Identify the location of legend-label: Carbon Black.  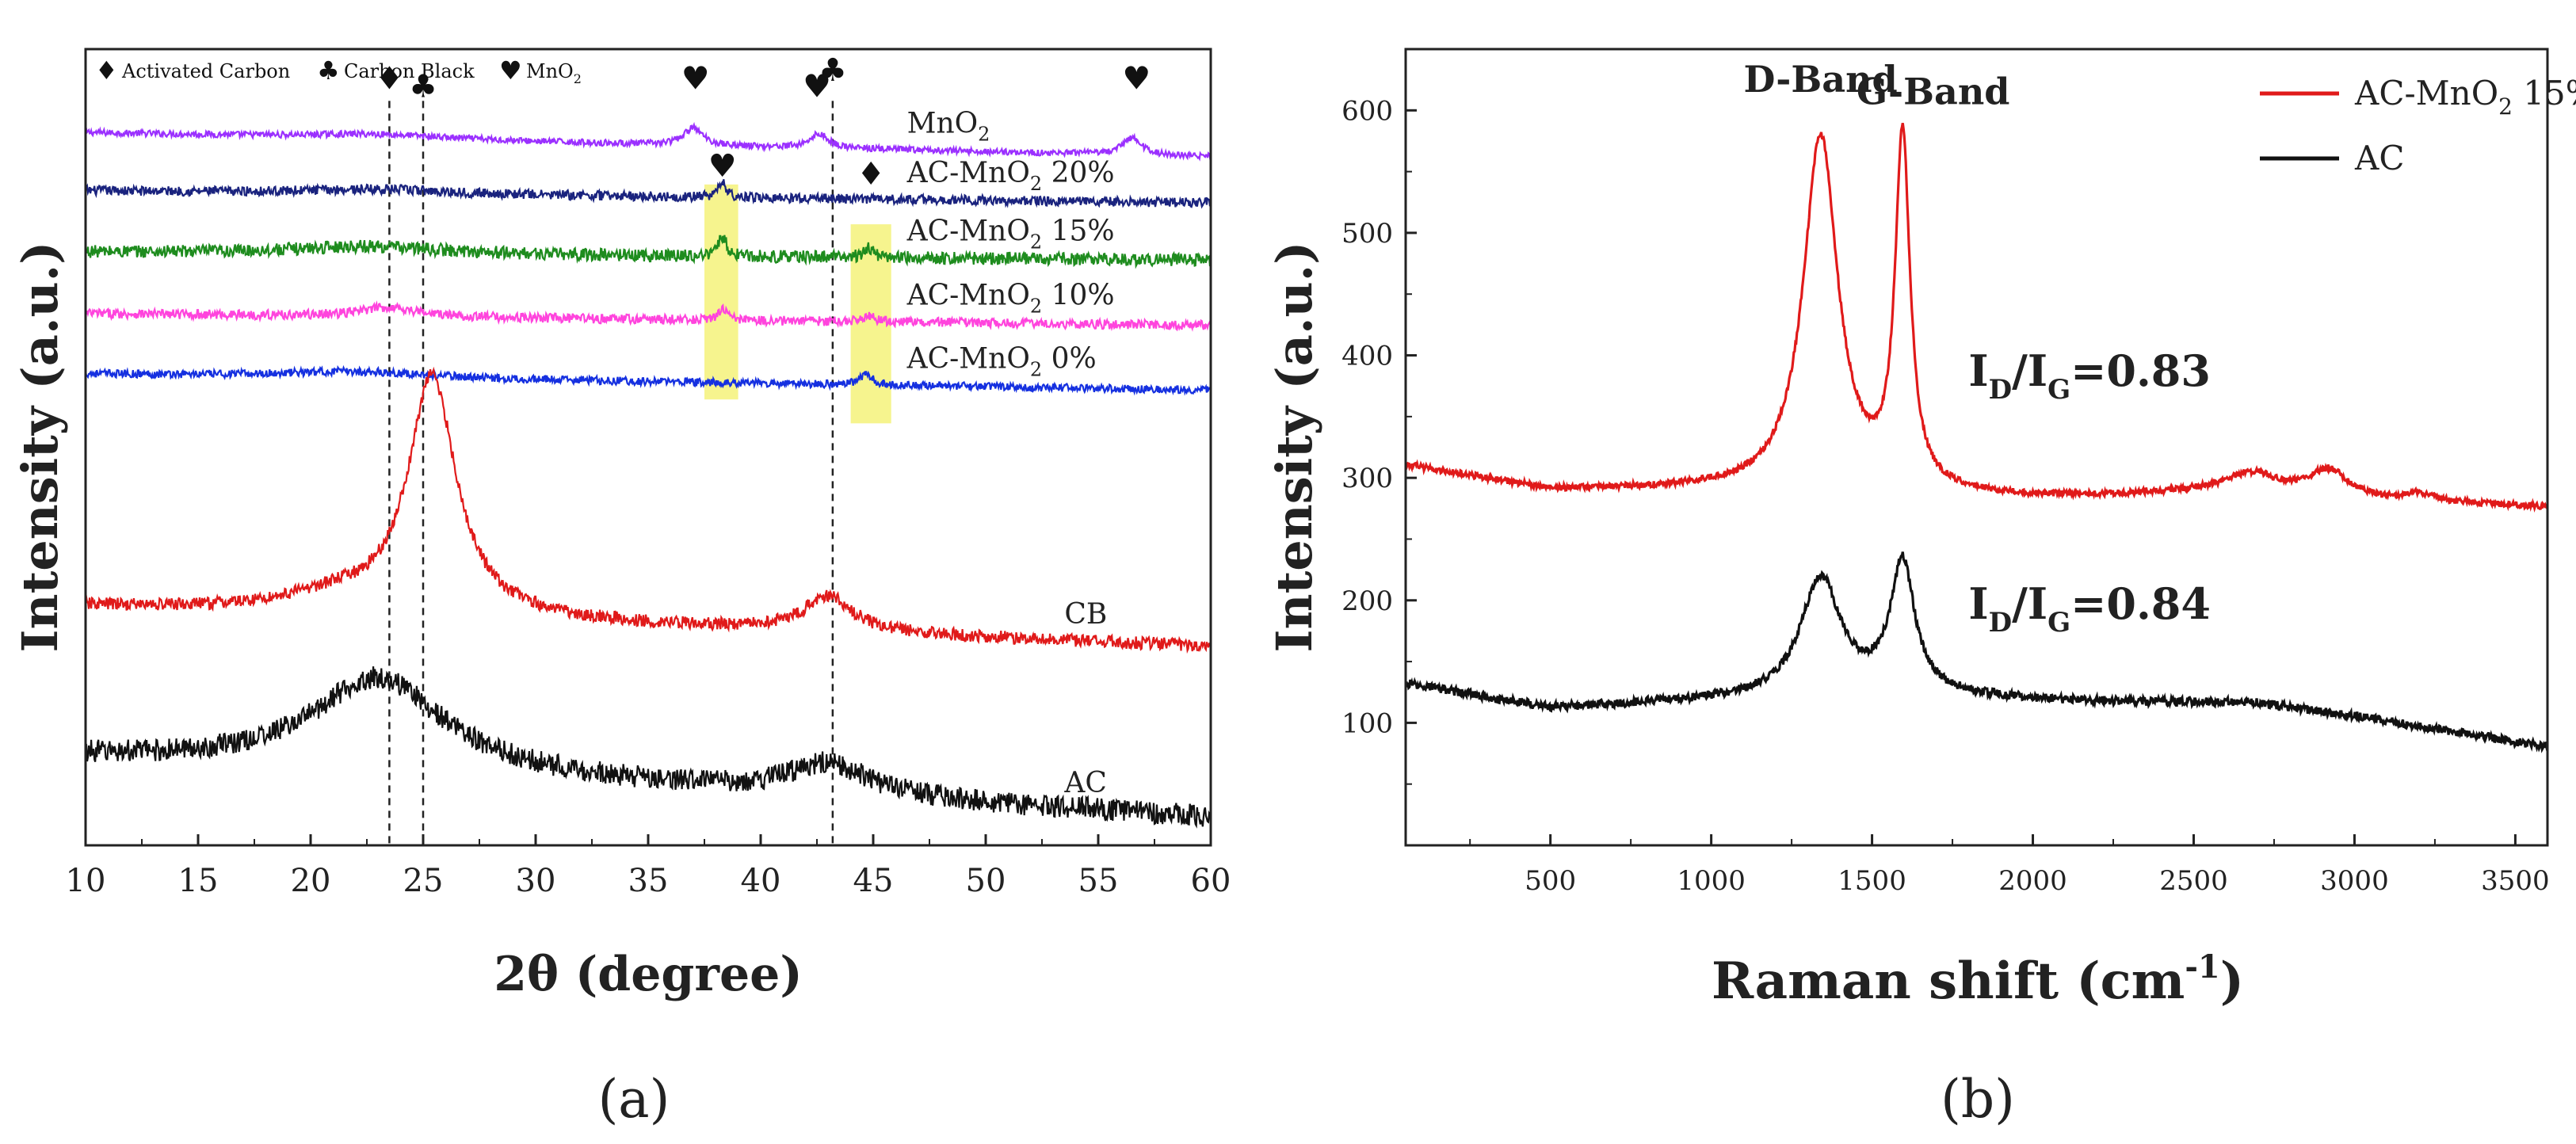
(409, 71).